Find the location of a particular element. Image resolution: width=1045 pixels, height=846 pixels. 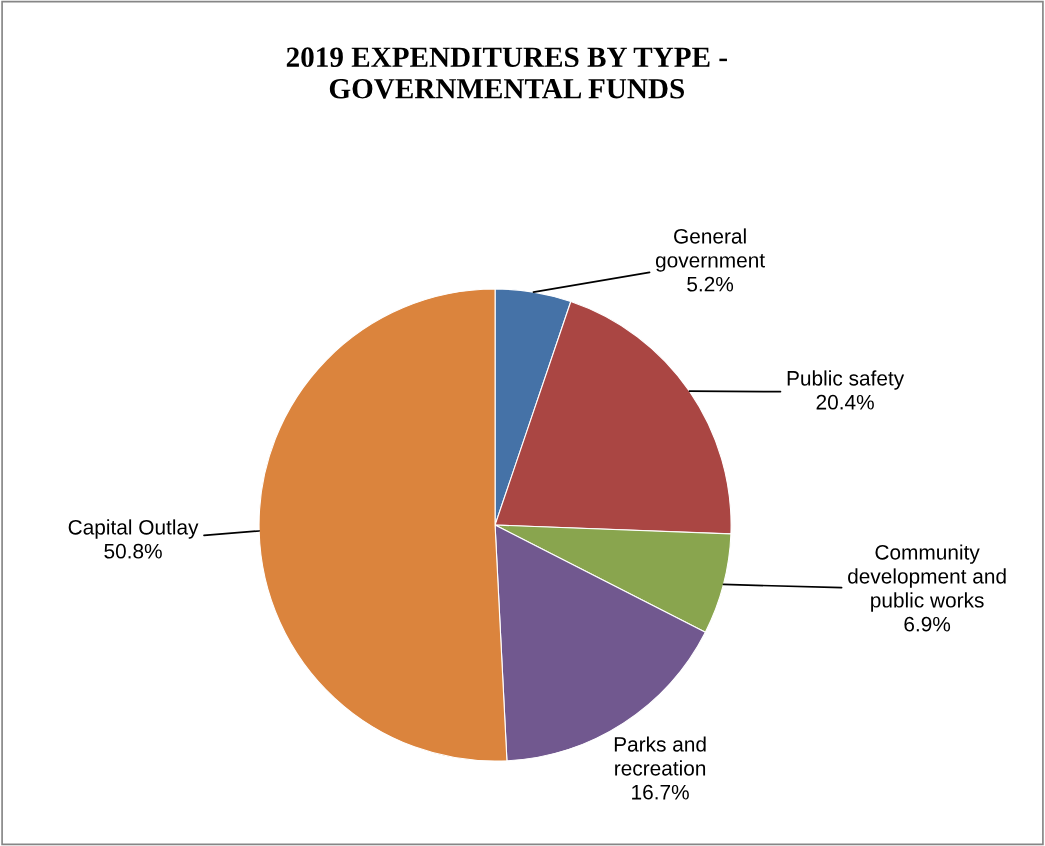

data-label: 20.4% is located at coordinates (845, 402).